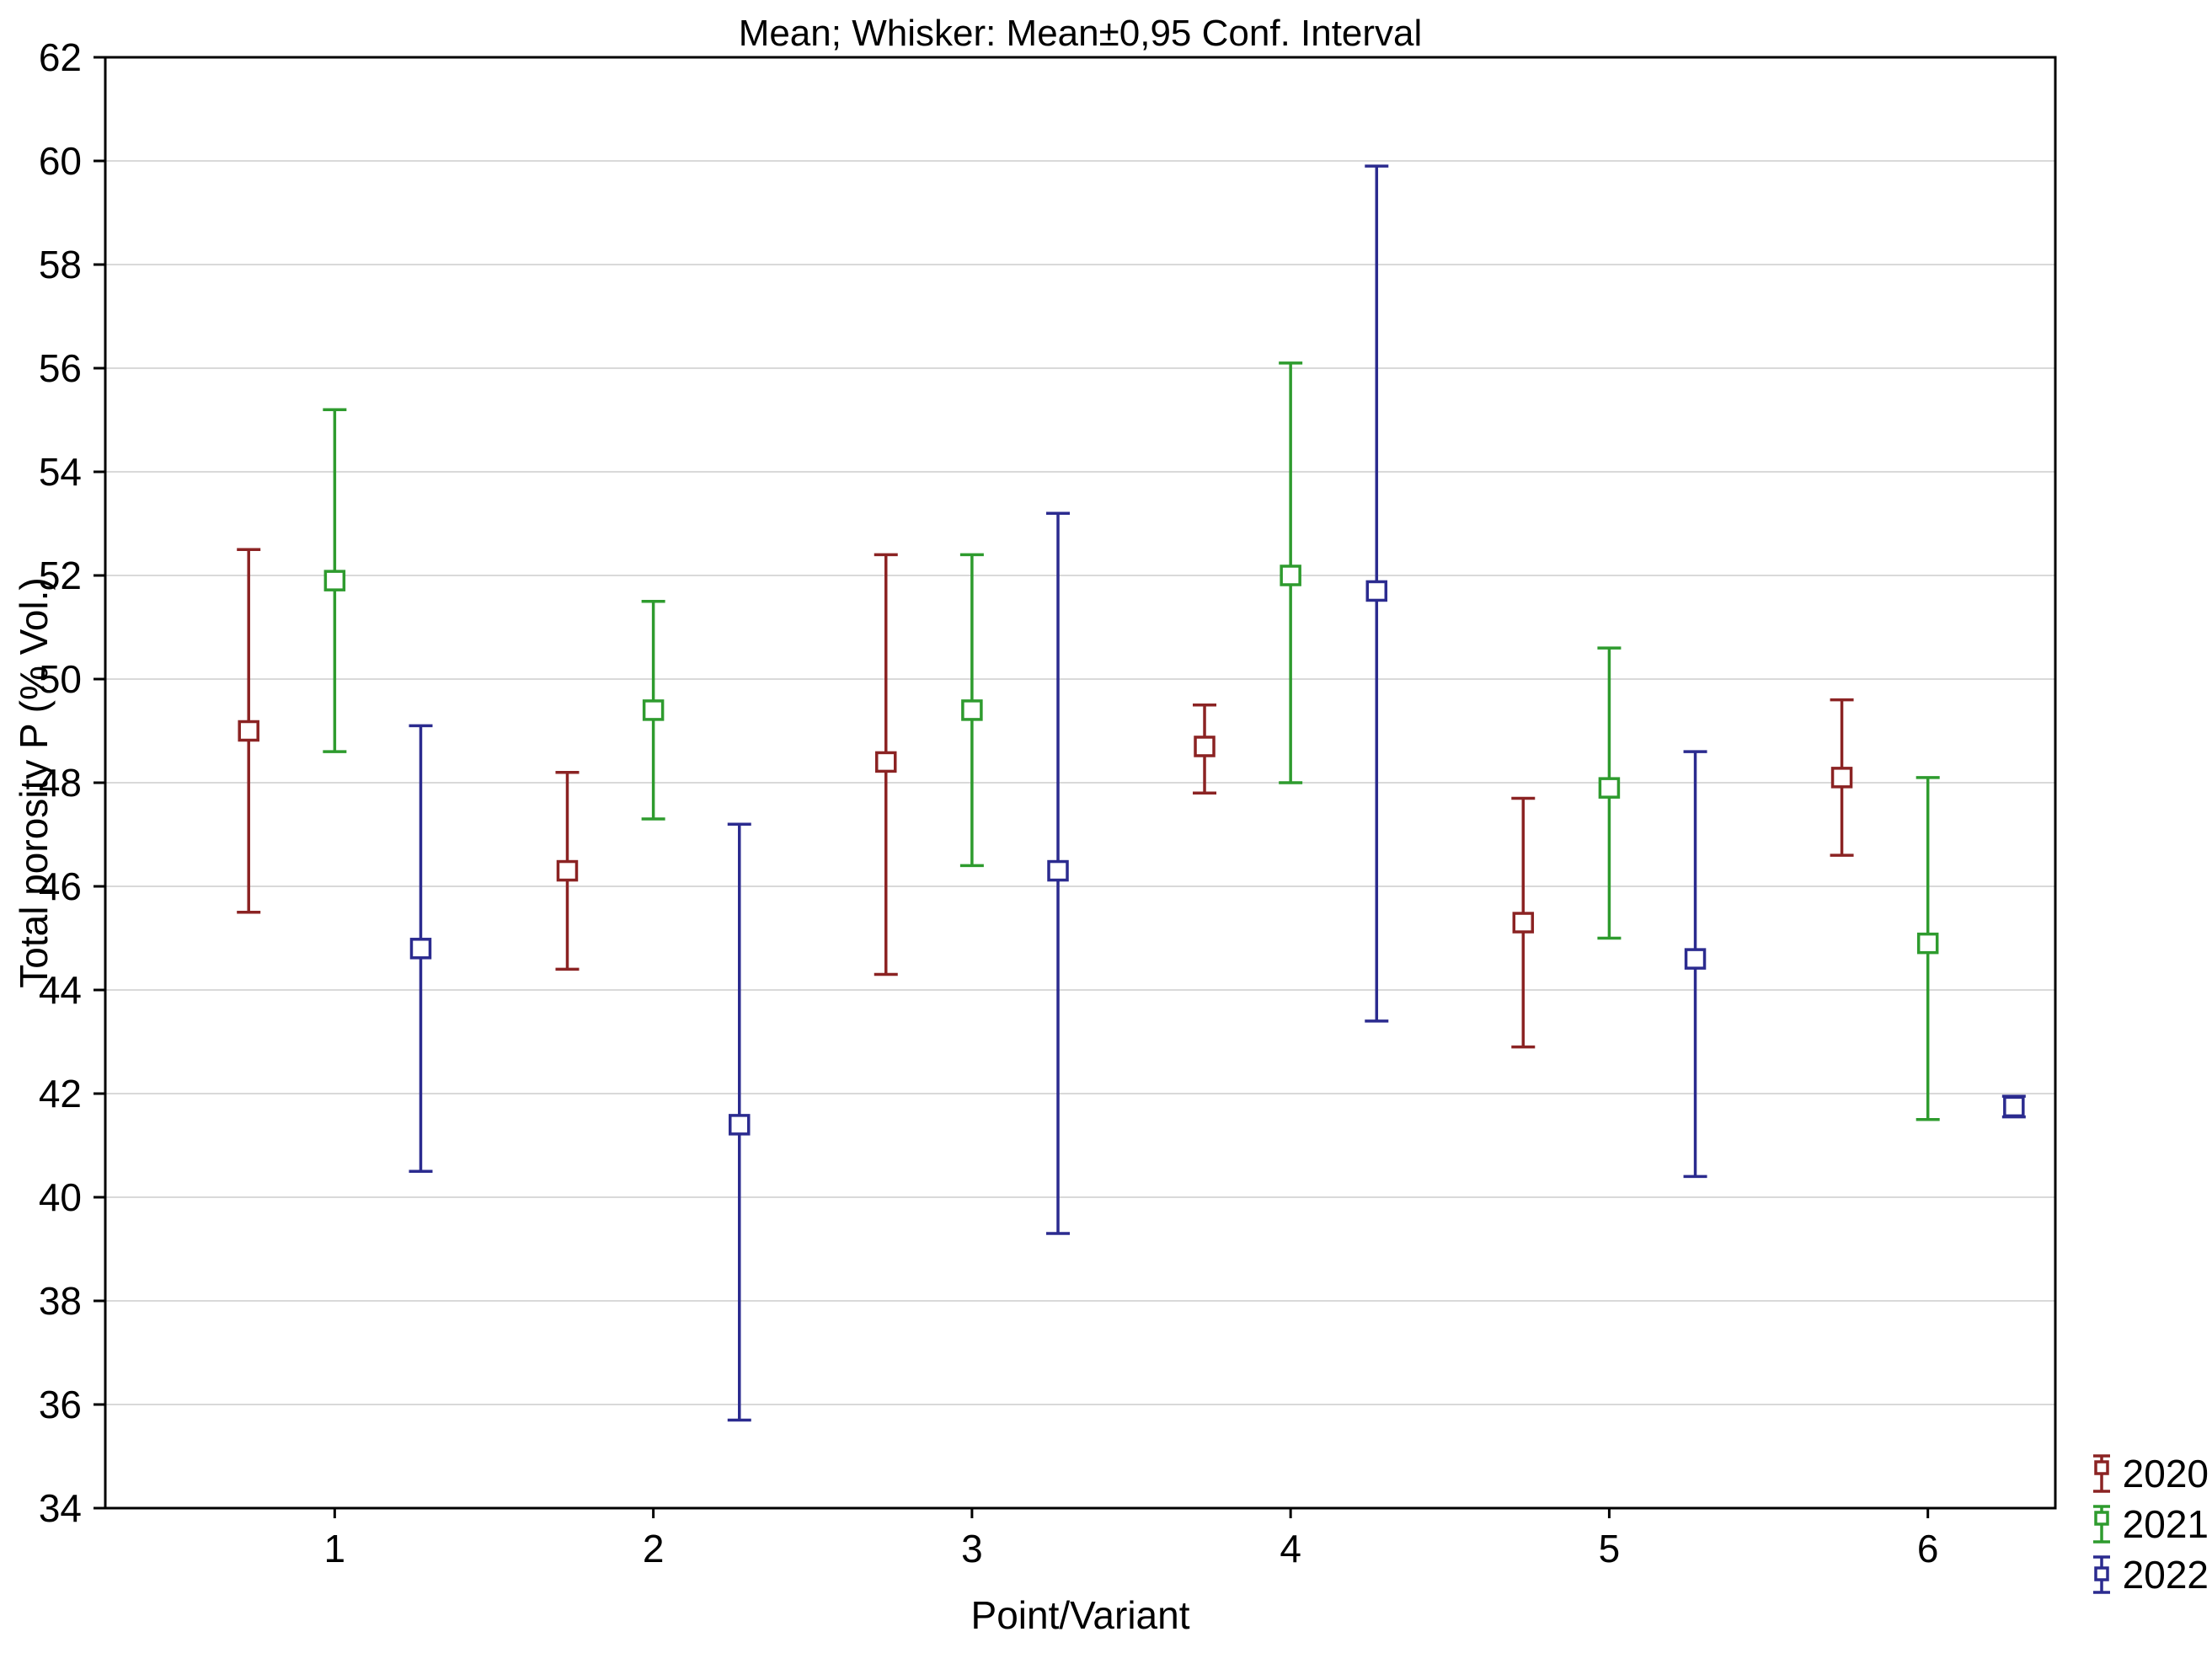 The width and height of the screenshot is (2212, 1664). Describe the element at coordinates (1609, 793) in the screenshot. I see `errorbar-2021-point5` at that location.